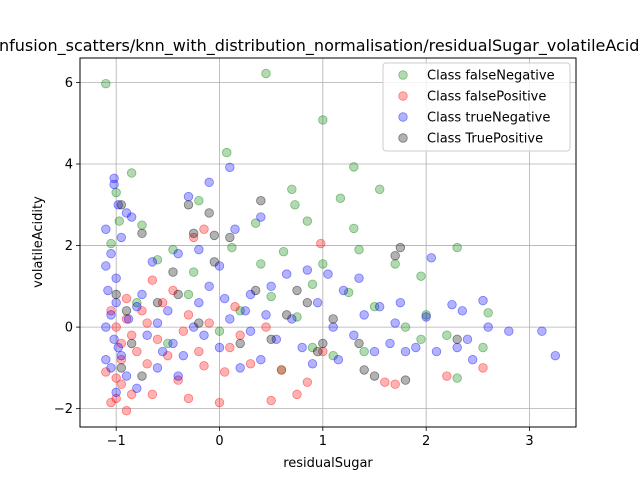 The width and height of the screenshot is (640, 480). I want to click on y-axis-ticks: −2 0 2 4 6, so click(67, 246).